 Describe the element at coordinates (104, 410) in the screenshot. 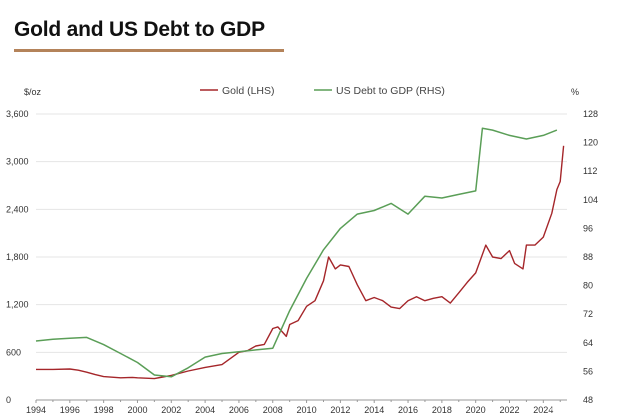

I see `x-tick-label: 1998` at that location.